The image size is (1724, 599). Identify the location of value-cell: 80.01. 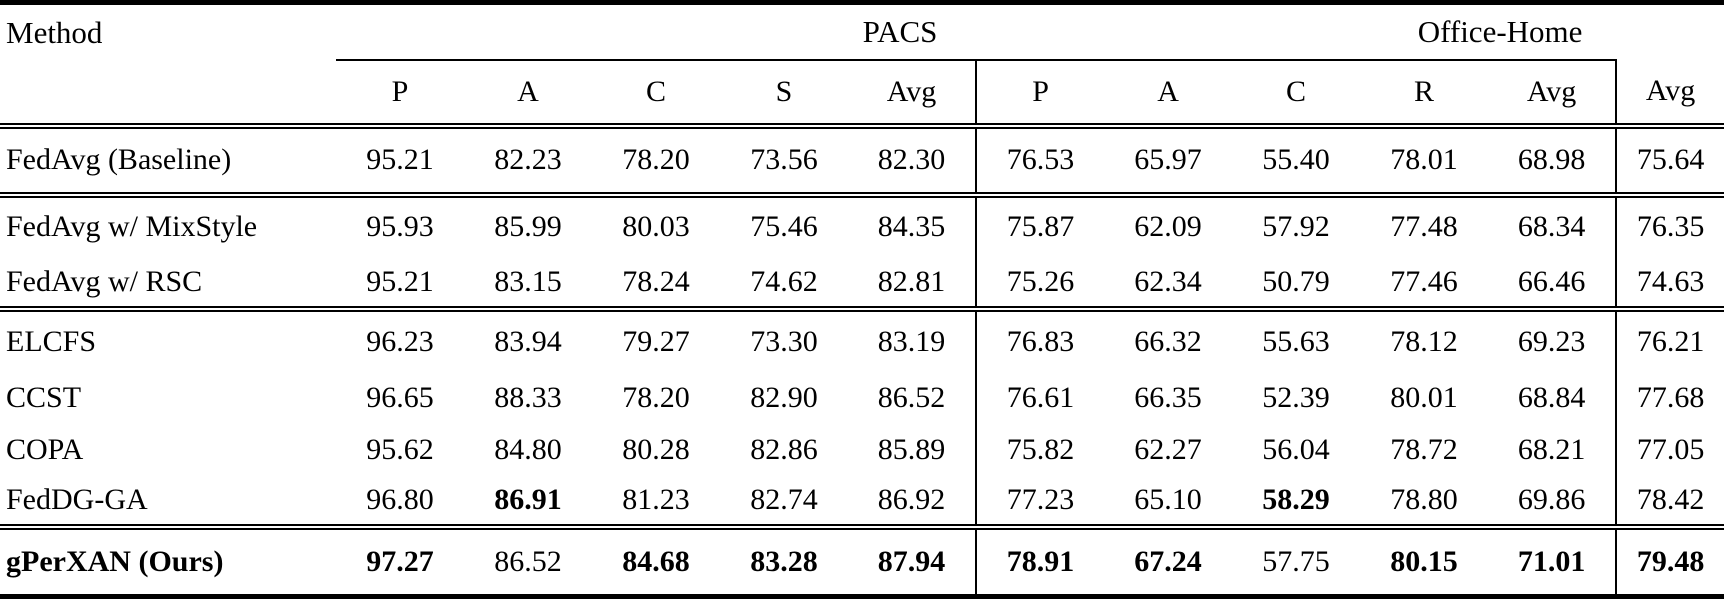
(1424, 397).